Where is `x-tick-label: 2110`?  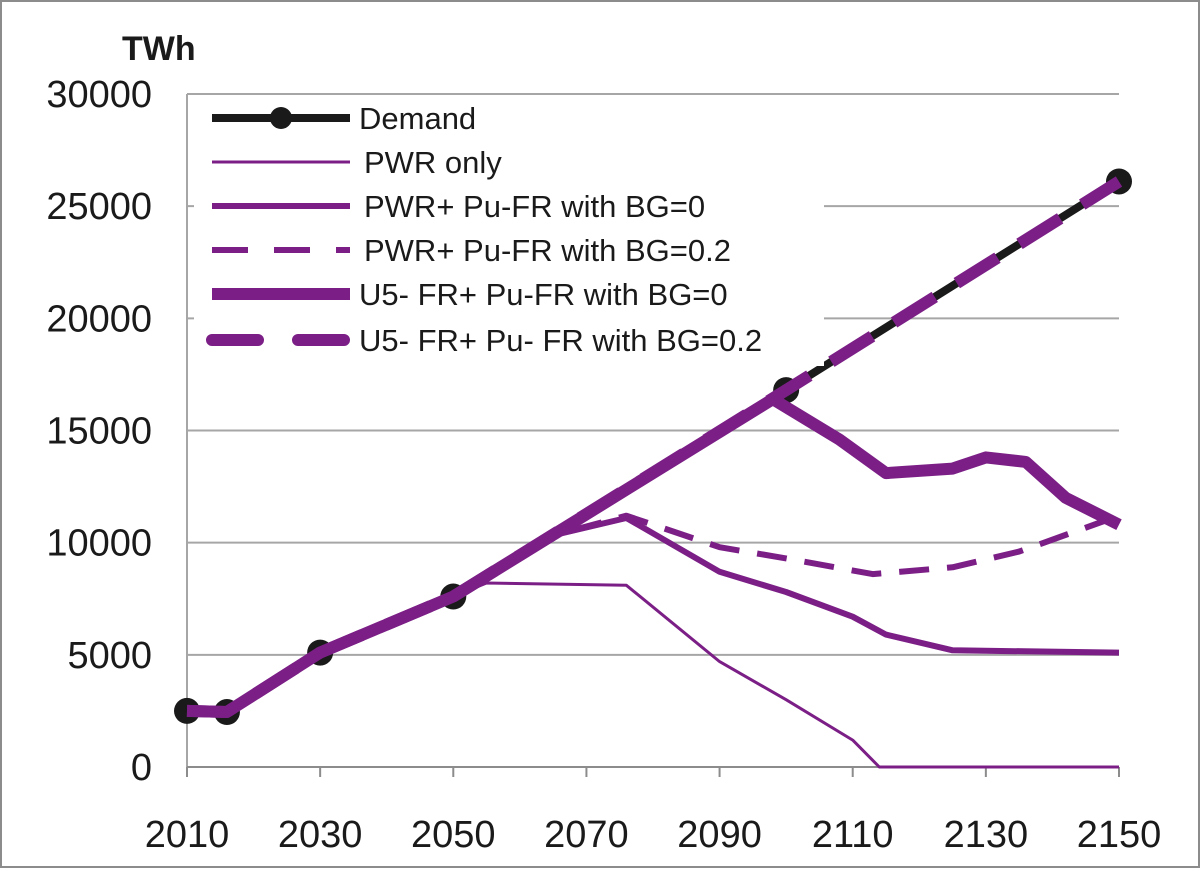
x-tick-label: 2110 is located at coordinates (853, 835).